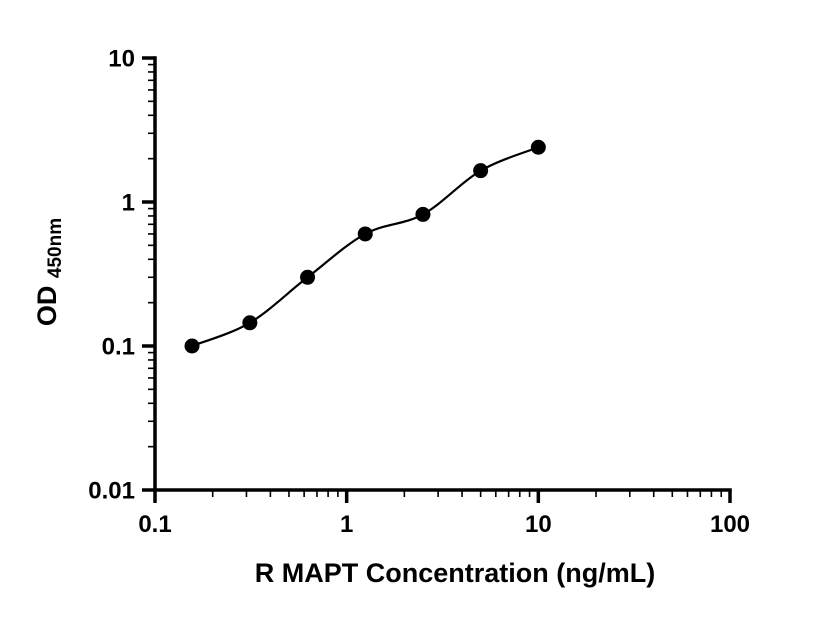 This screenshot has width=816, height=640. What do you see at coordinates (346, 524) in the screenshot?
I see `x-tick-label: 1` at bounding box center [346, 524].